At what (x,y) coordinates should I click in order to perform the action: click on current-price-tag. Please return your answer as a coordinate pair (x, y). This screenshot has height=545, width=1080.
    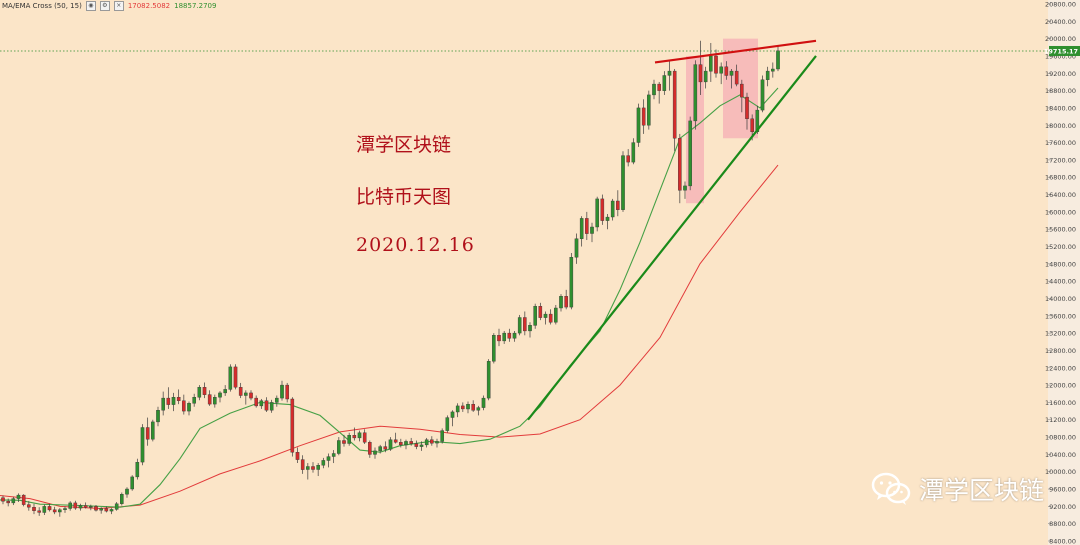
    Looking at the image, I should click on (1064, 50).